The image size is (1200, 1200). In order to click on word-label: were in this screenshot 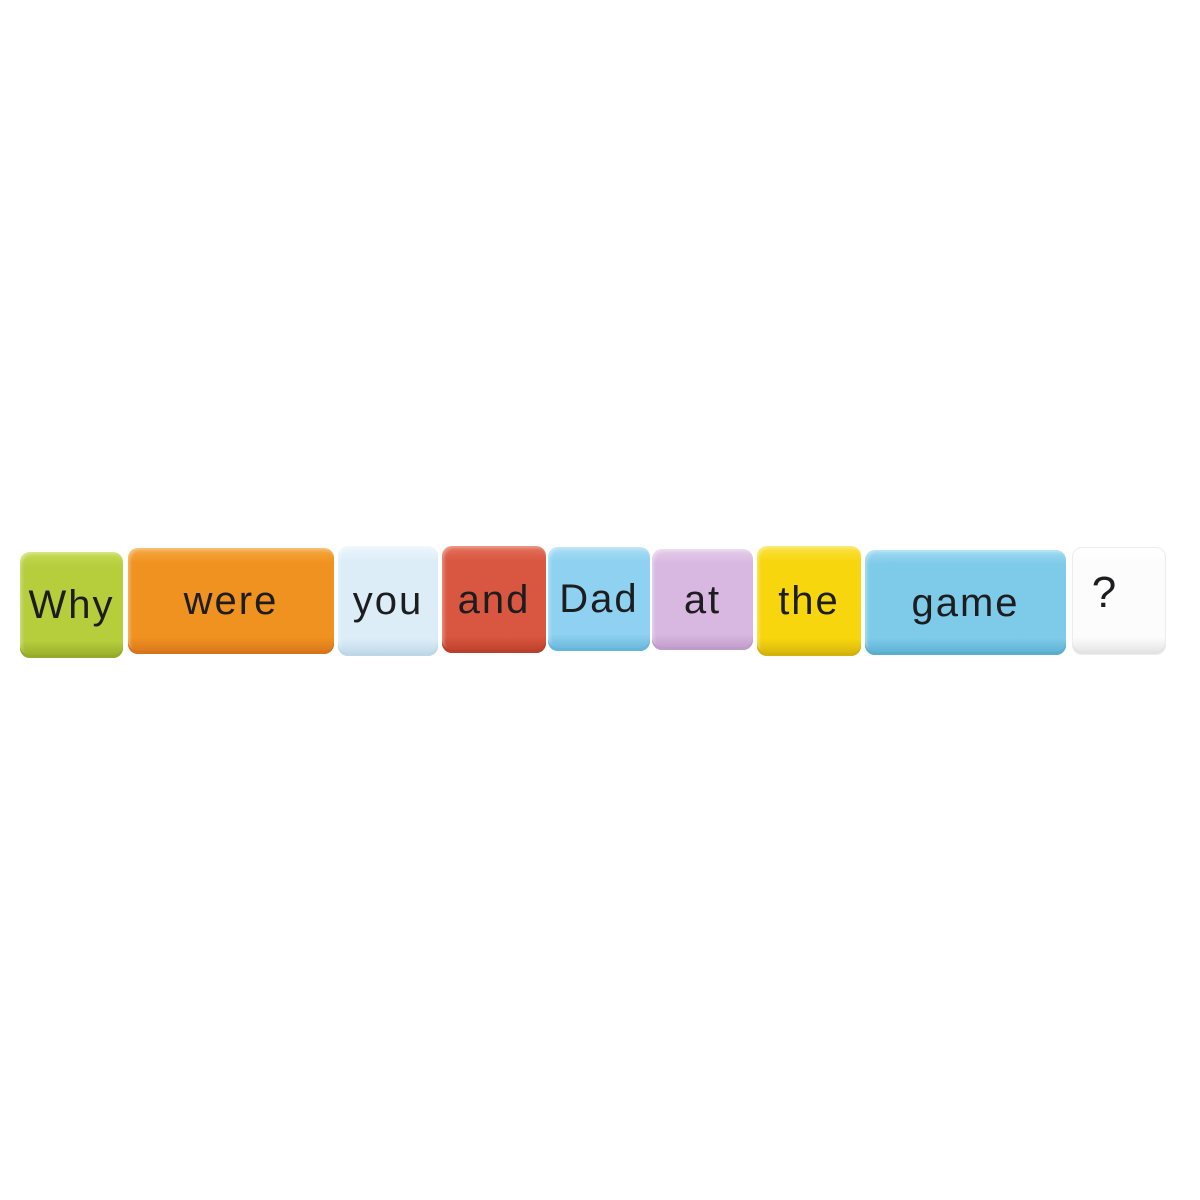, I will do `click(231, 601)`.